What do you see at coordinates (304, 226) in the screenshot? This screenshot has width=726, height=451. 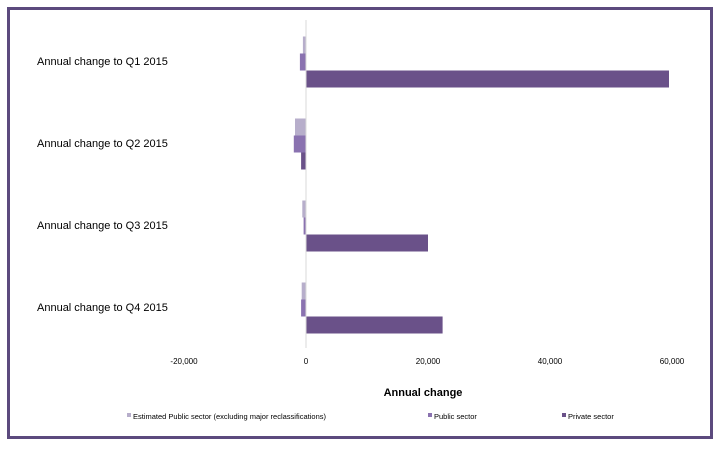 I see `bar-public-q3` at bounding box center [304, 226].